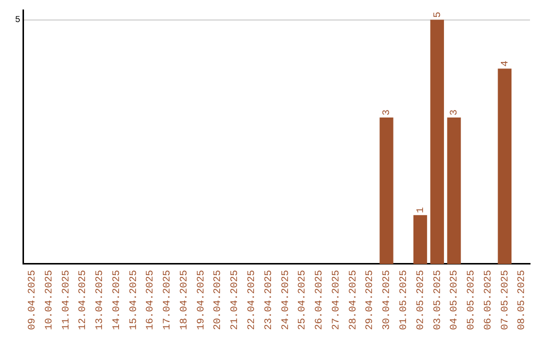  I want to click on x-tick-label: 13.04.2025, so click(100, 300).